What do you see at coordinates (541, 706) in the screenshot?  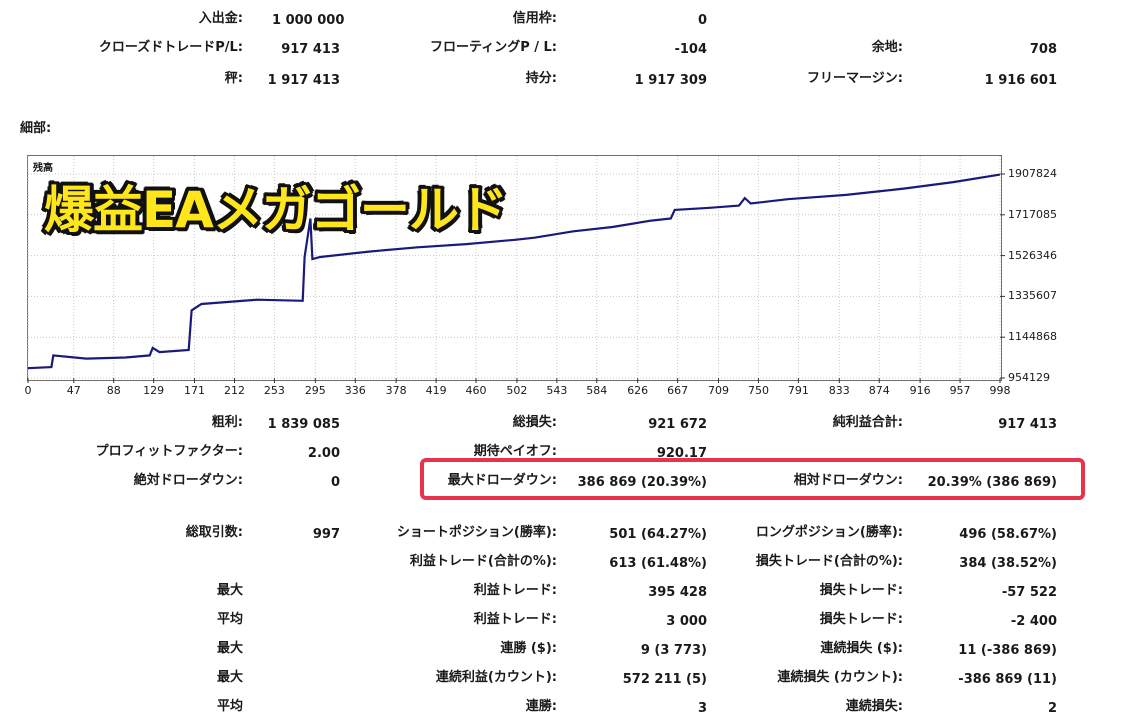 I see `avg-cons-wins-label: 連勝:` at bounding box center [541, 706].